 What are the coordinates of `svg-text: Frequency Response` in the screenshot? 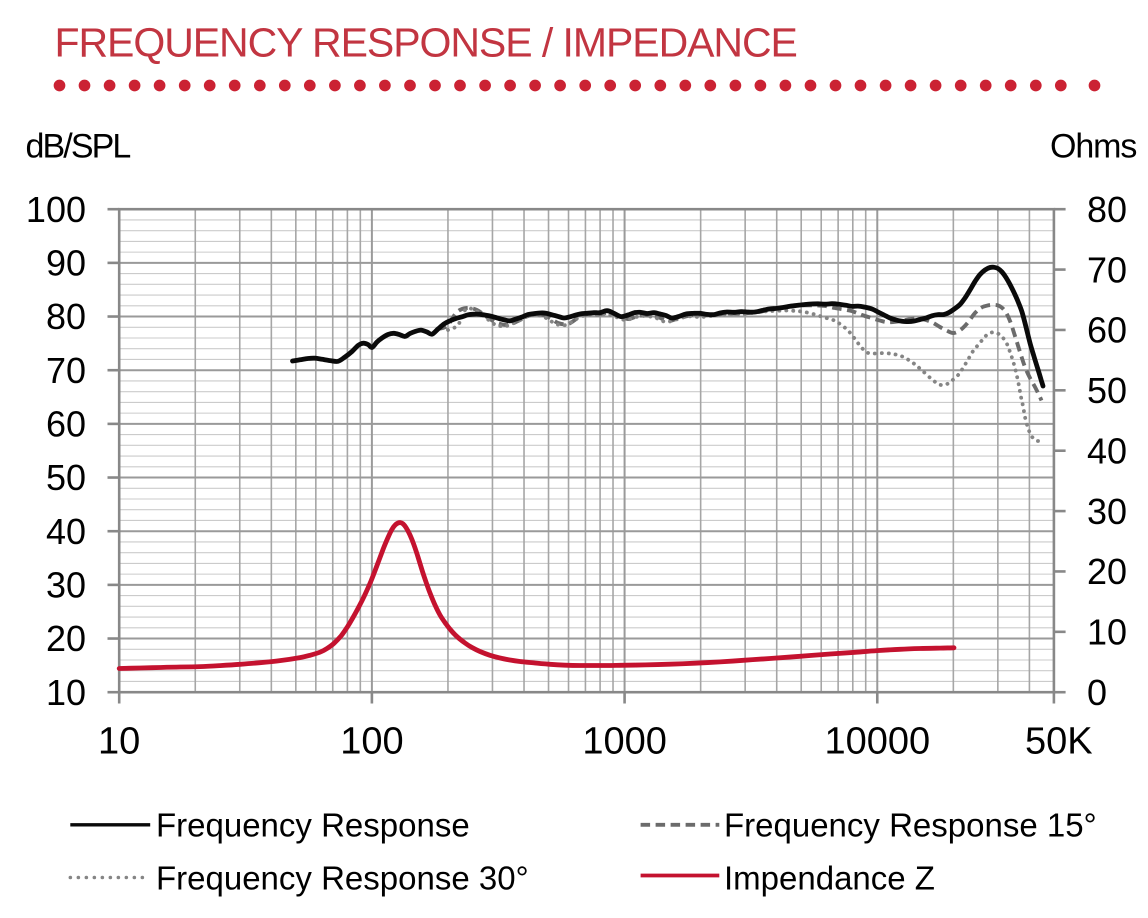 It's located at (313, 825).